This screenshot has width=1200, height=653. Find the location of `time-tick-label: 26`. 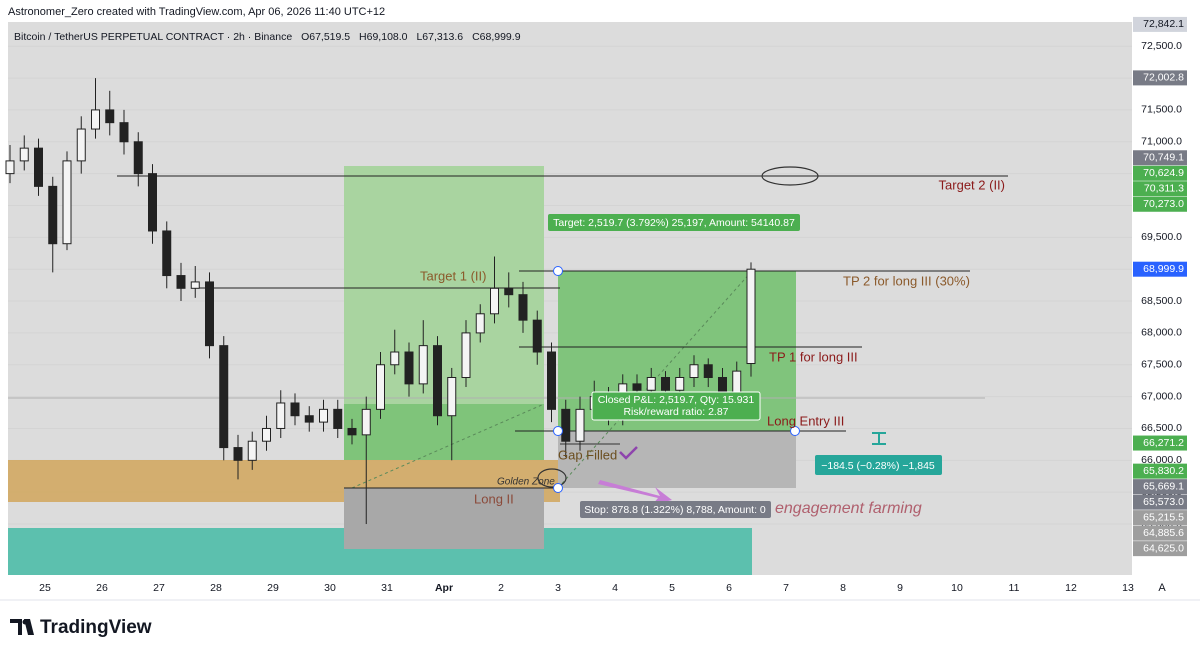

time-tick-label: 26 is located at coordinates (102, 588).